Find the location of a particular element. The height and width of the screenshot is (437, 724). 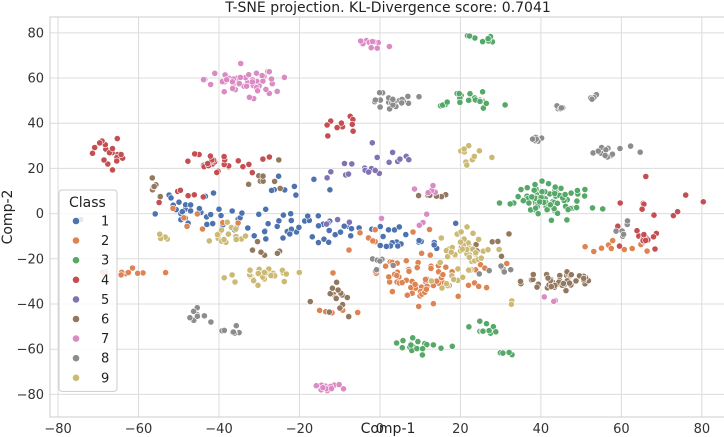

legend-label: 3 is located at coordinates (105, 261).